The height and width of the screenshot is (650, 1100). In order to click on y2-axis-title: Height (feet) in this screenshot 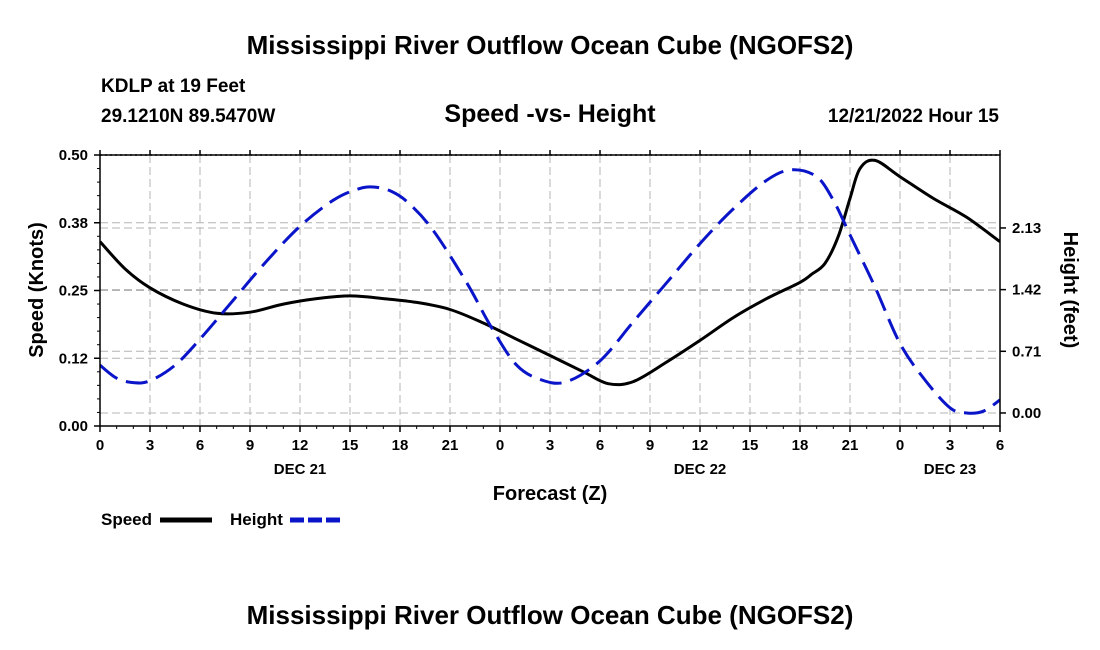, I will do `click(1070, 290)`.